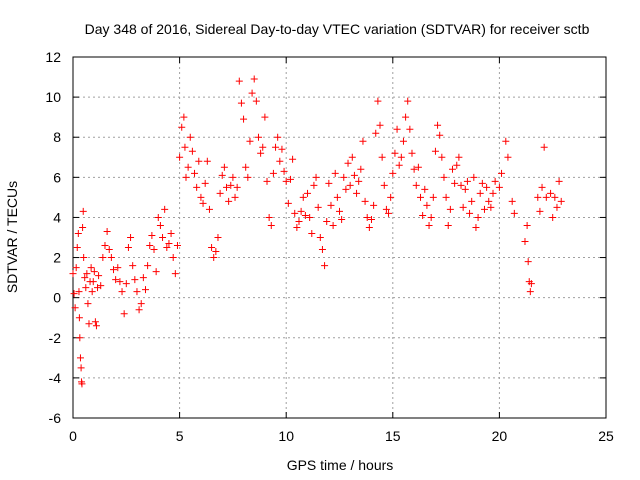 The width and height of the screenshot is (640, 480). I want to click on x-tick-label: 0, so click(73, 436).